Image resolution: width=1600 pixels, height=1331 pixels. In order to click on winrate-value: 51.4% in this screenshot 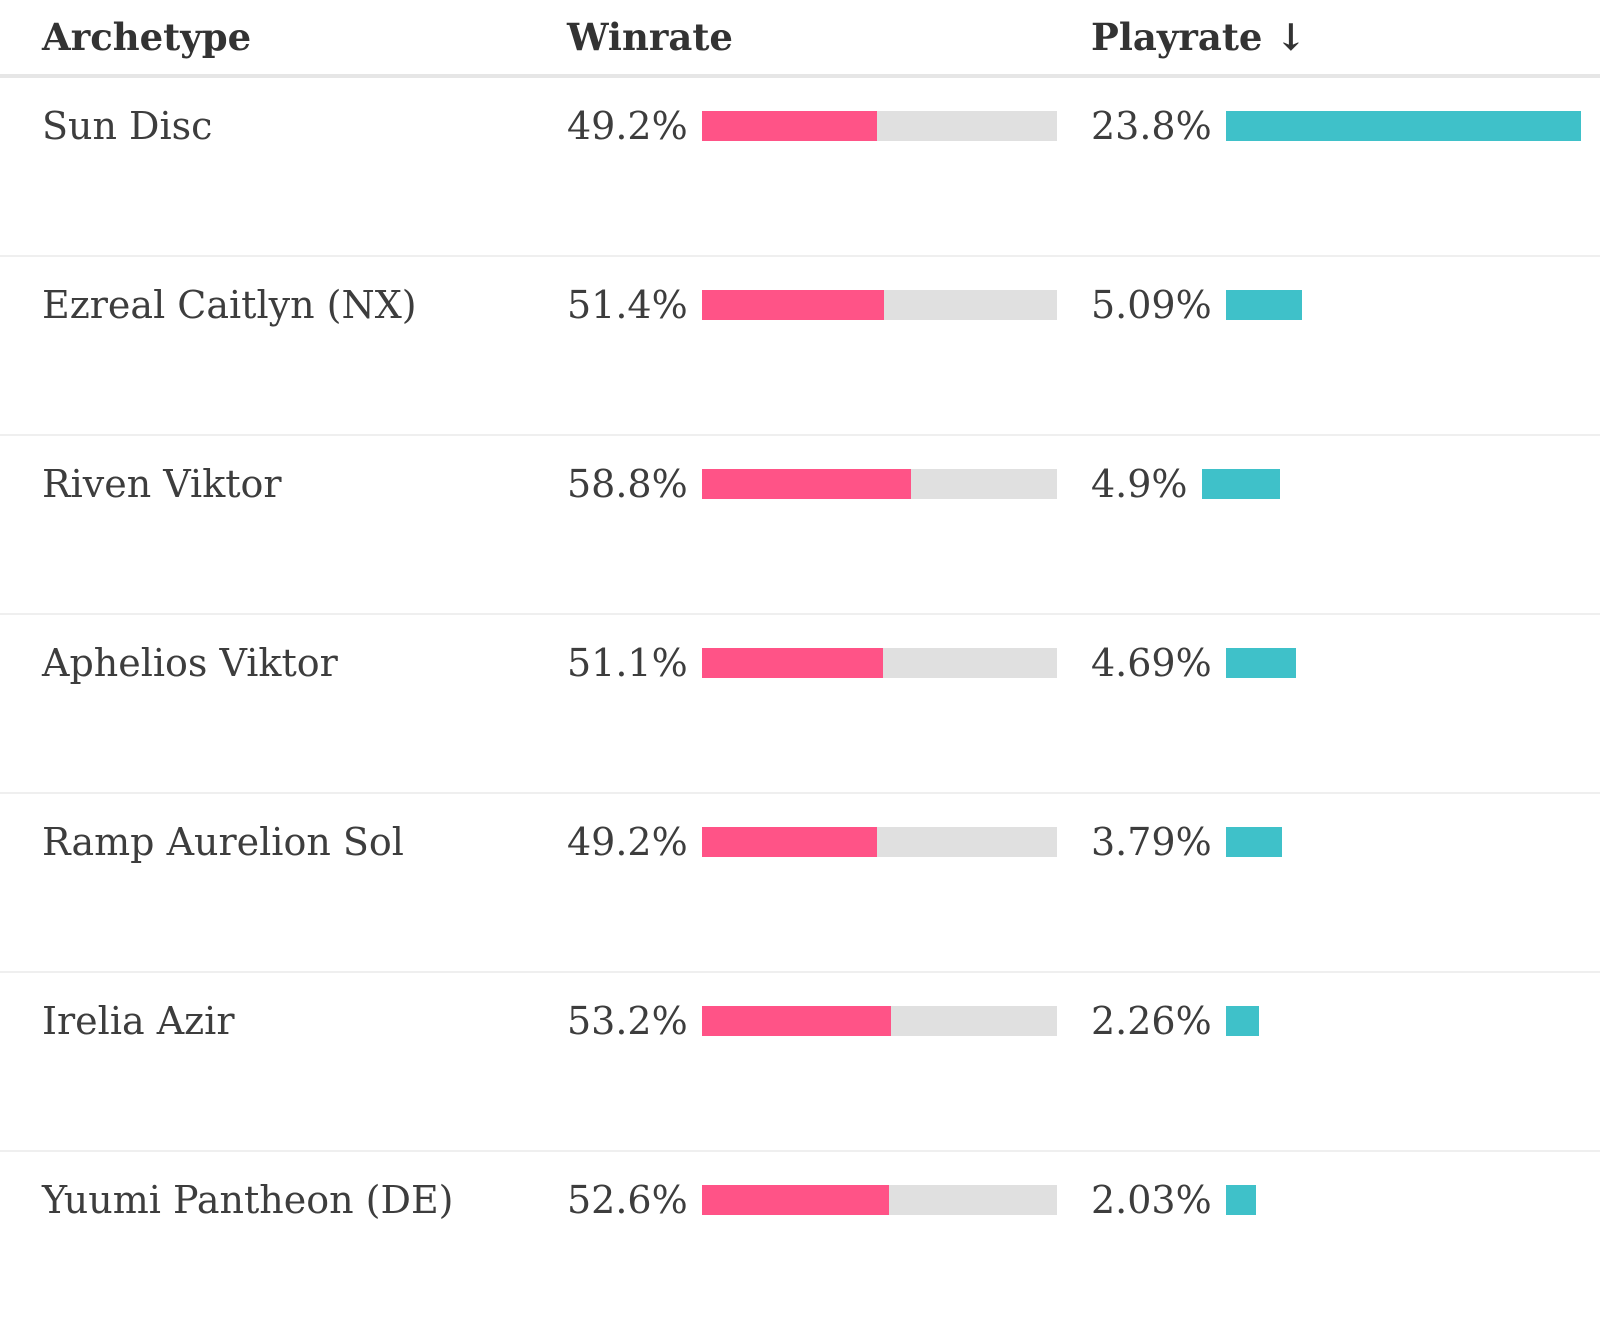, I will do `click(627, 305)`.